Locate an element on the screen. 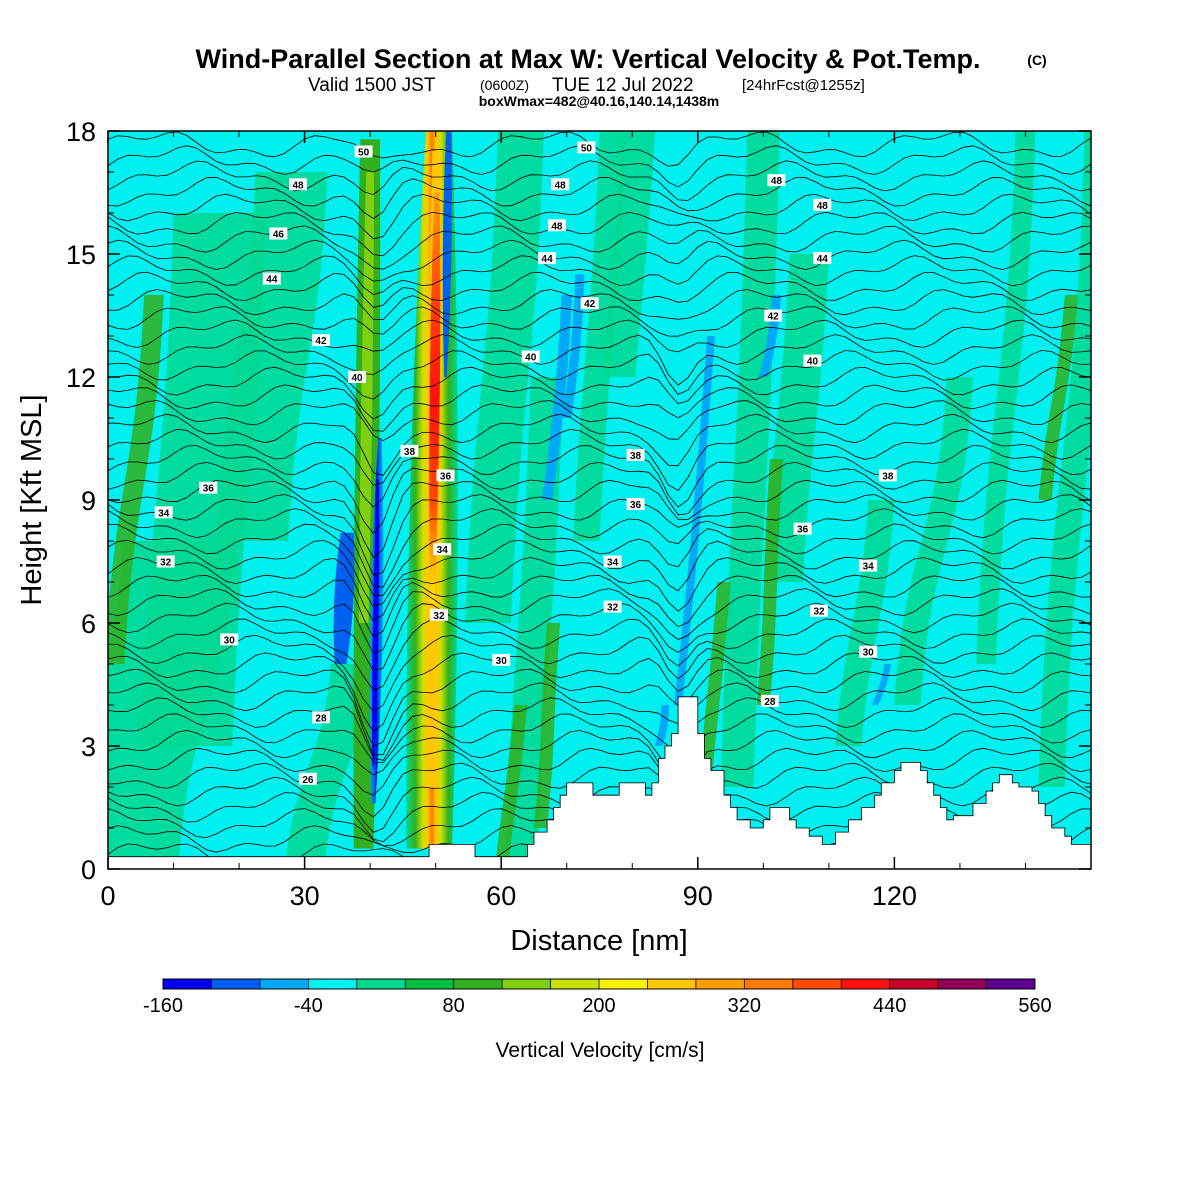 This screenshot has height=1200, width=1200. contour-label-text: 40 is located at coordinates (813, 362).